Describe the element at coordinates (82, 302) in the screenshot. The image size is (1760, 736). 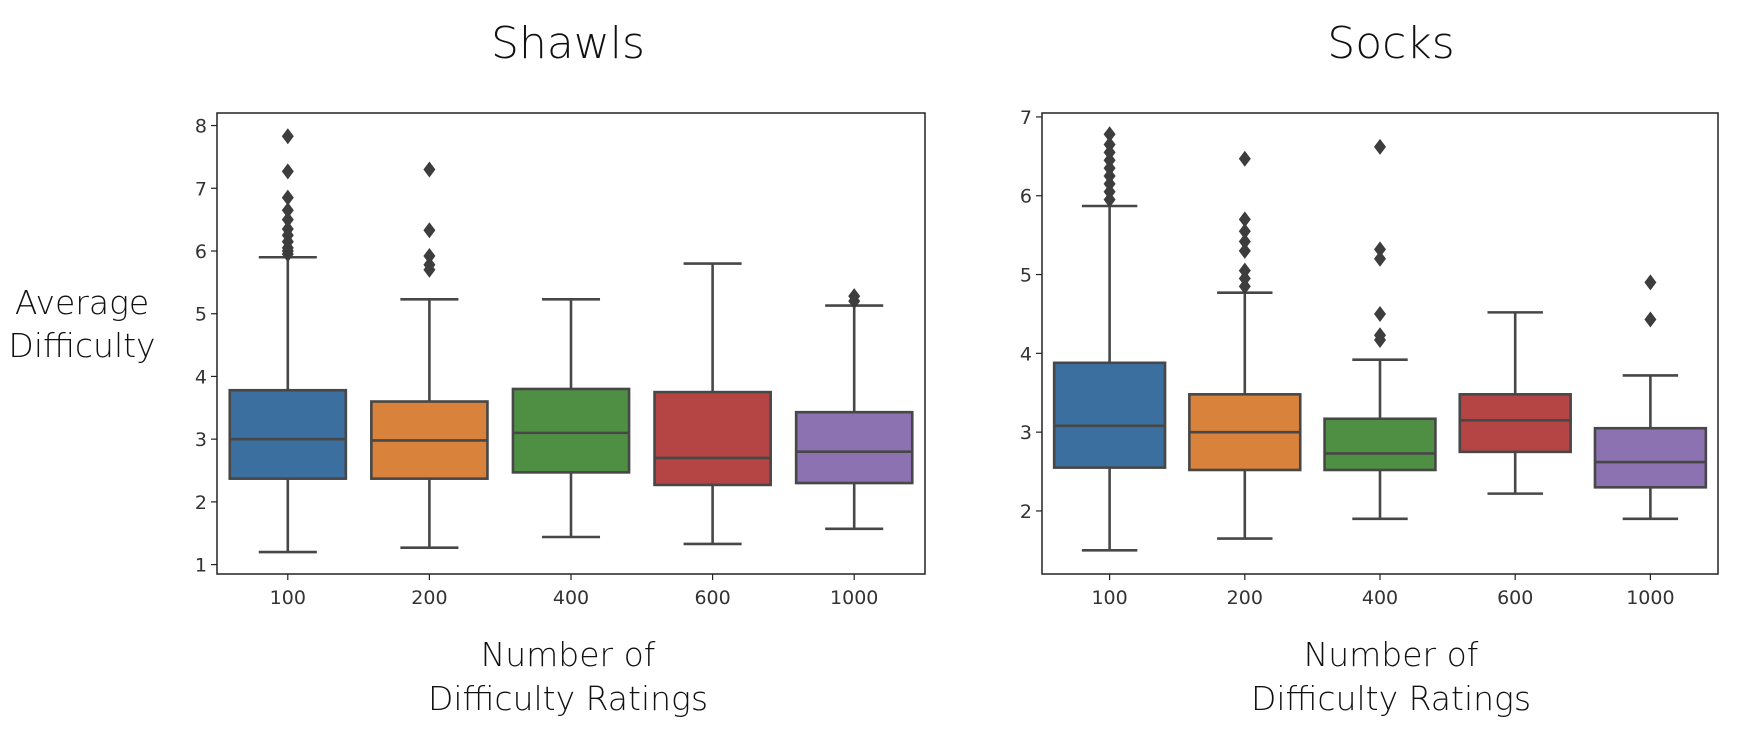
I see `y-axis-label-line-1: Average` at that location.